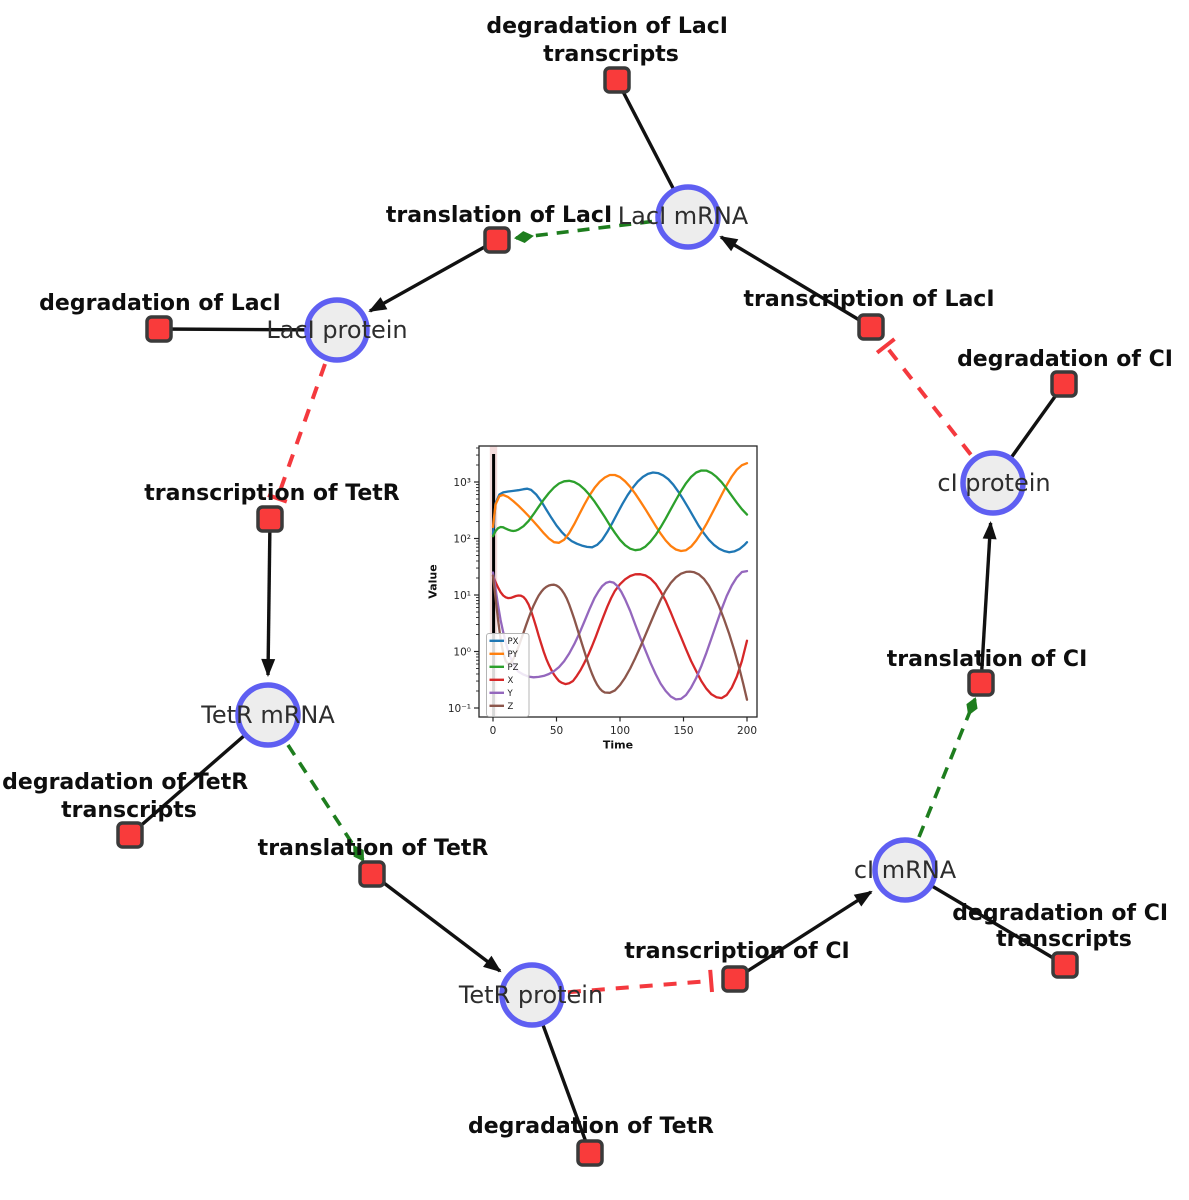 This screenshot has height=1200, width=1189. What do you see at coordinates (711, 981) in the screenshot?
I see `inhibition-tbar-transcriptionci` at bounding box center [711, 981].